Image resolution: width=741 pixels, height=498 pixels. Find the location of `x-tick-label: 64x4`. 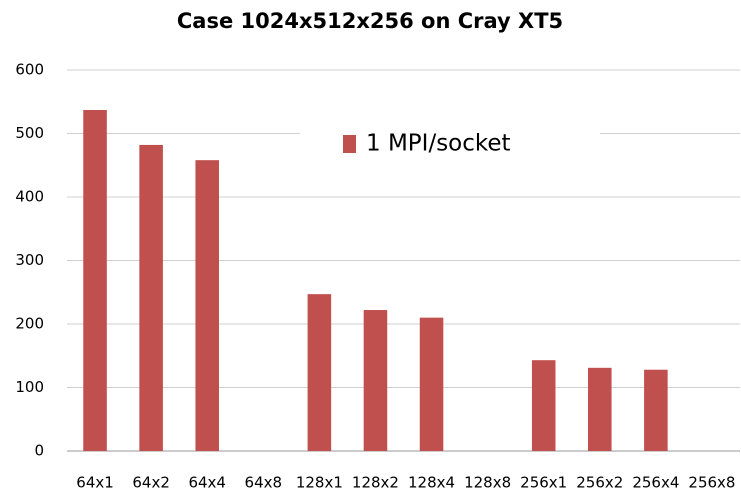

x-tick-label: 64x4 is located at coordinates (207, 483).